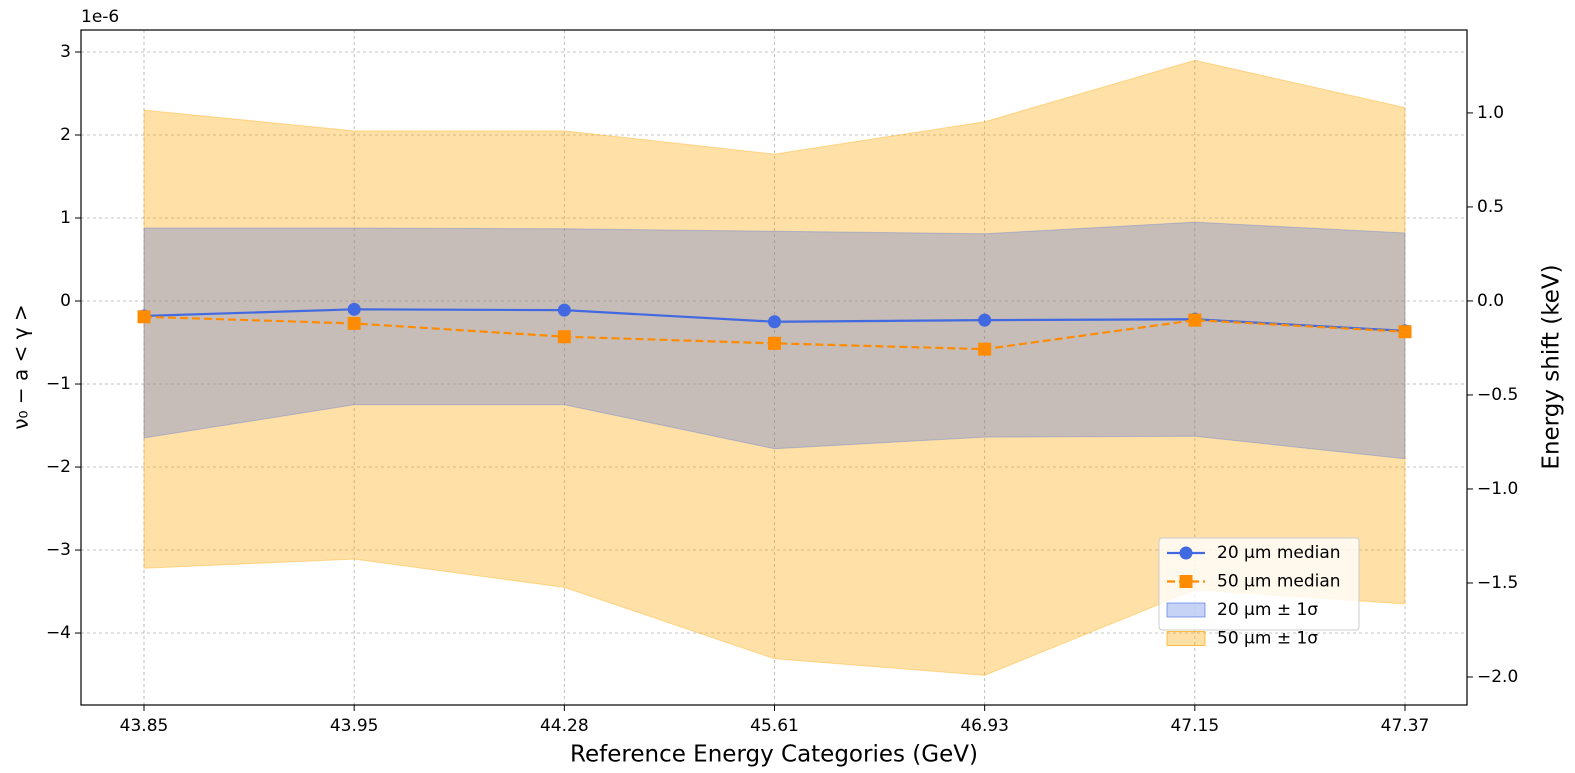  What do you see at coordinates (100, 17) in the screenshot?
I see `offset-text: 1e-6` at bounding box center [100, 17].